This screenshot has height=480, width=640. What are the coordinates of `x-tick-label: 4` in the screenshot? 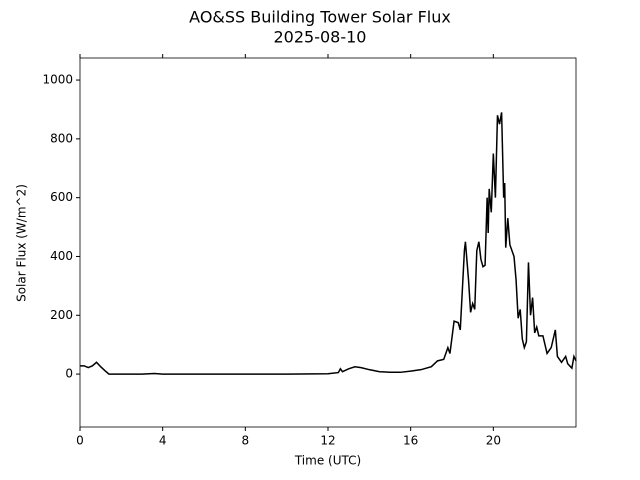 It's located at (163, 441).